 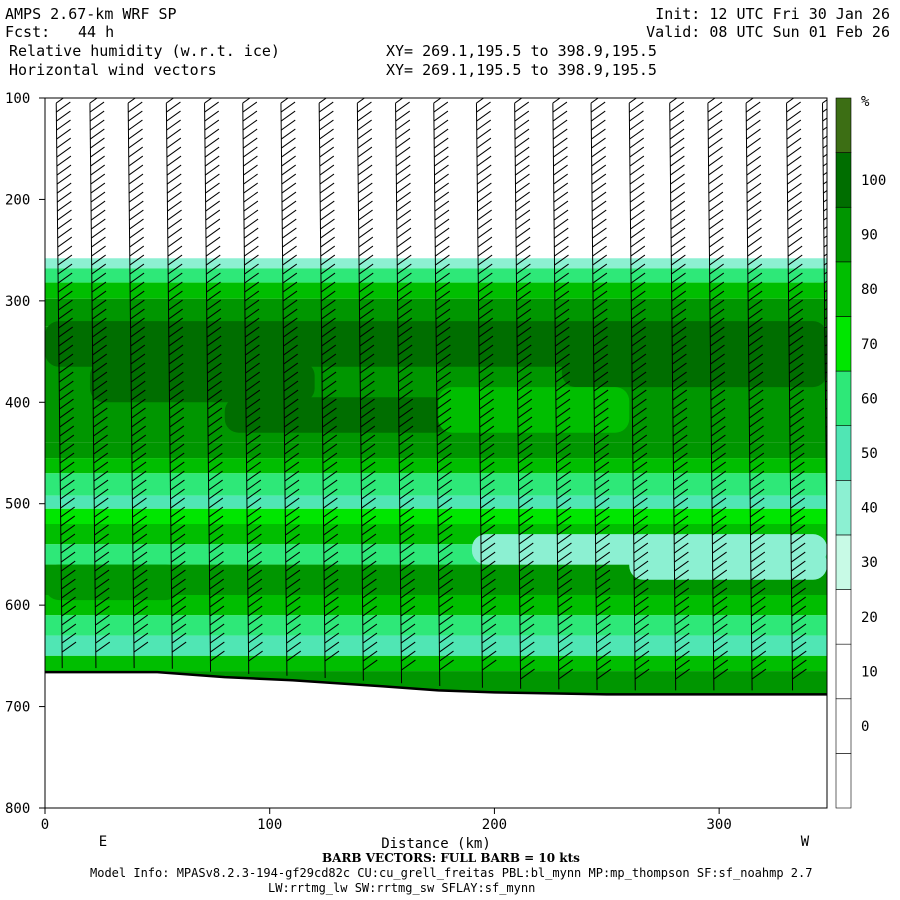 I want to click on y-tick-label: 200, so click(x=17, y=200).